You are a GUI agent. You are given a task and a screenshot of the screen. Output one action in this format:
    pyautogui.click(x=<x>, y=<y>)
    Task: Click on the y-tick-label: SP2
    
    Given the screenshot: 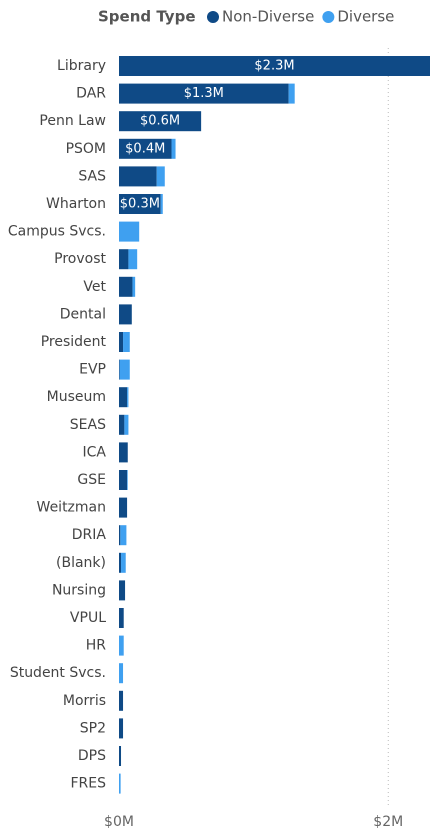 What is the action you would take?
    pyautogui.click(x=93, y=728)
    